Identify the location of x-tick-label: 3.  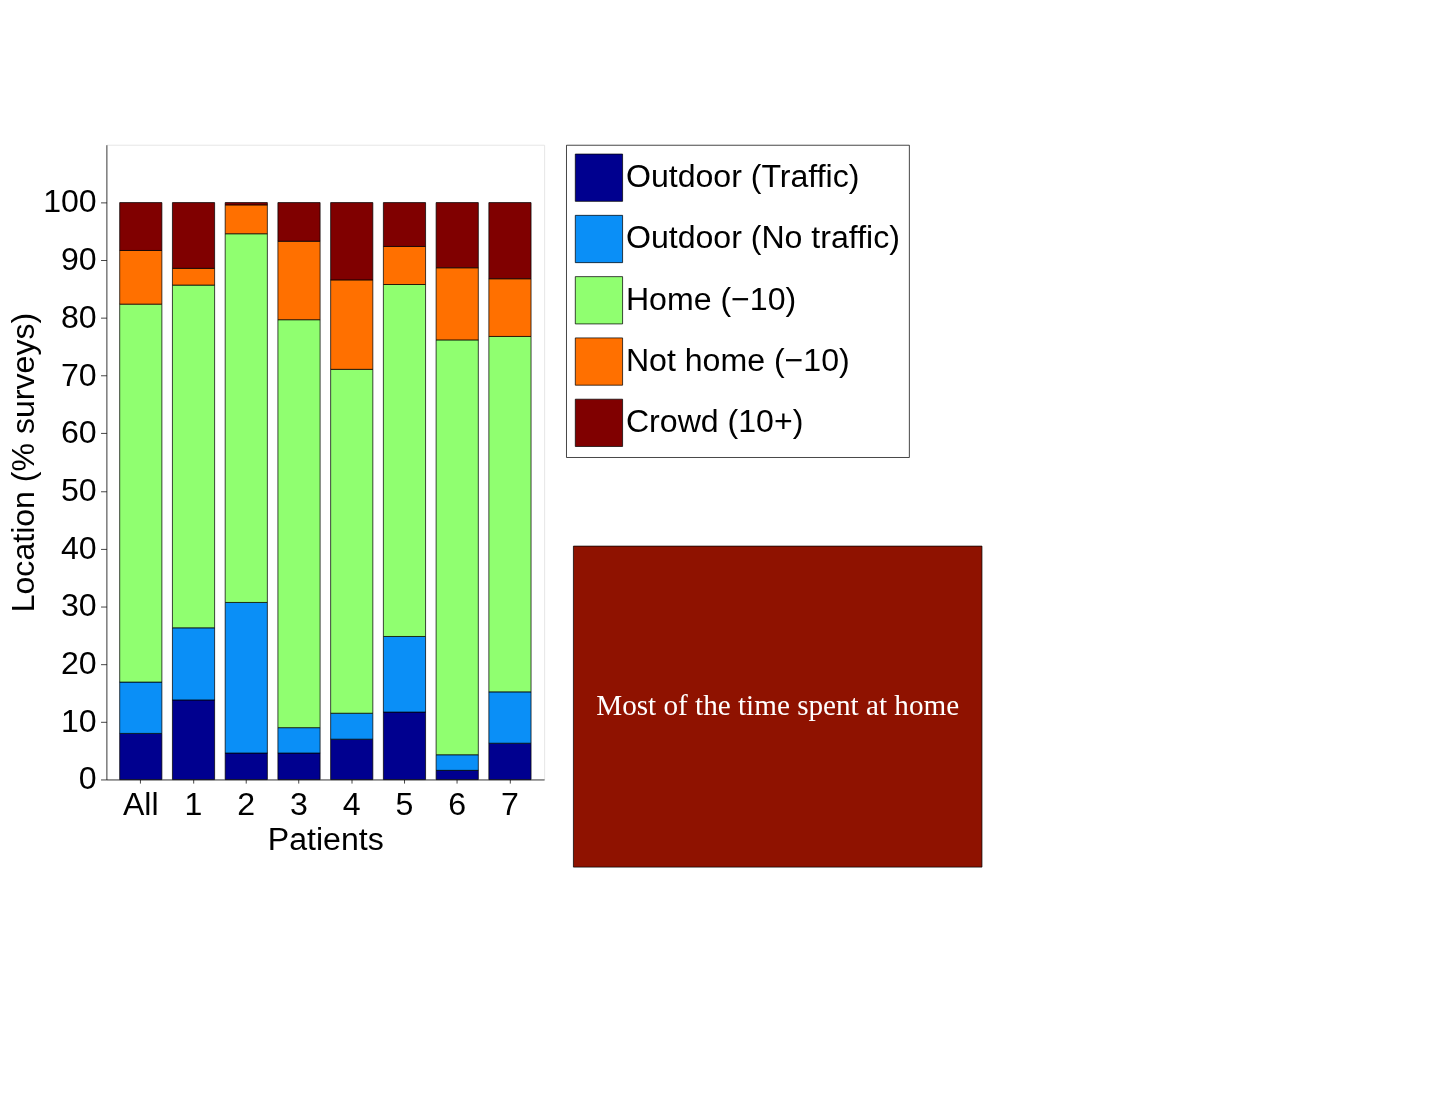
(299, 803).